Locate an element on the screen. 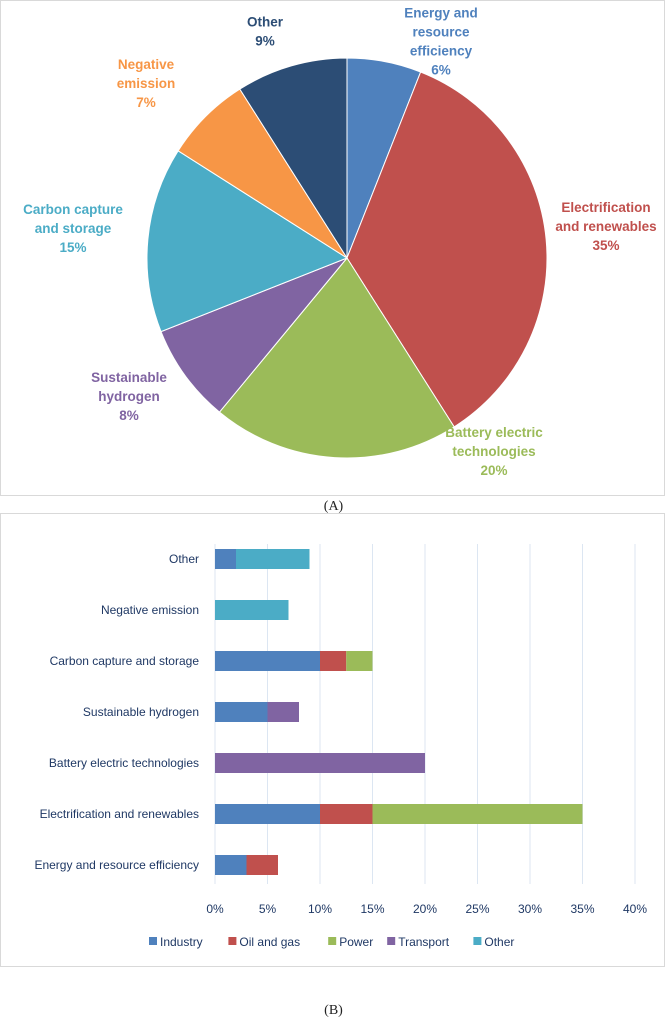 This screenshot has width=667, height=1024. legend-label: Transport is located at coordinates (424, 942).